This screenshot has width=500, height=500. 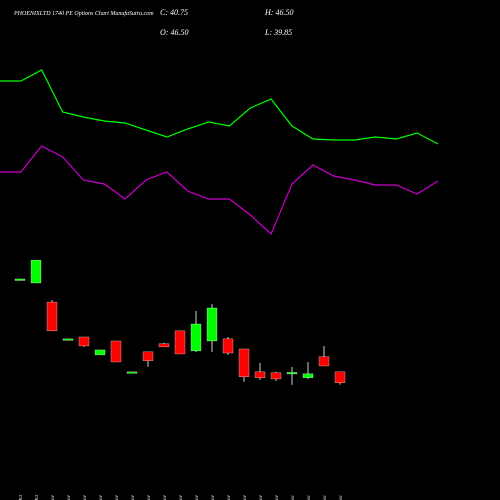 I want to click on x-tick-label: 30 Oct, so click(x=21, y=497).